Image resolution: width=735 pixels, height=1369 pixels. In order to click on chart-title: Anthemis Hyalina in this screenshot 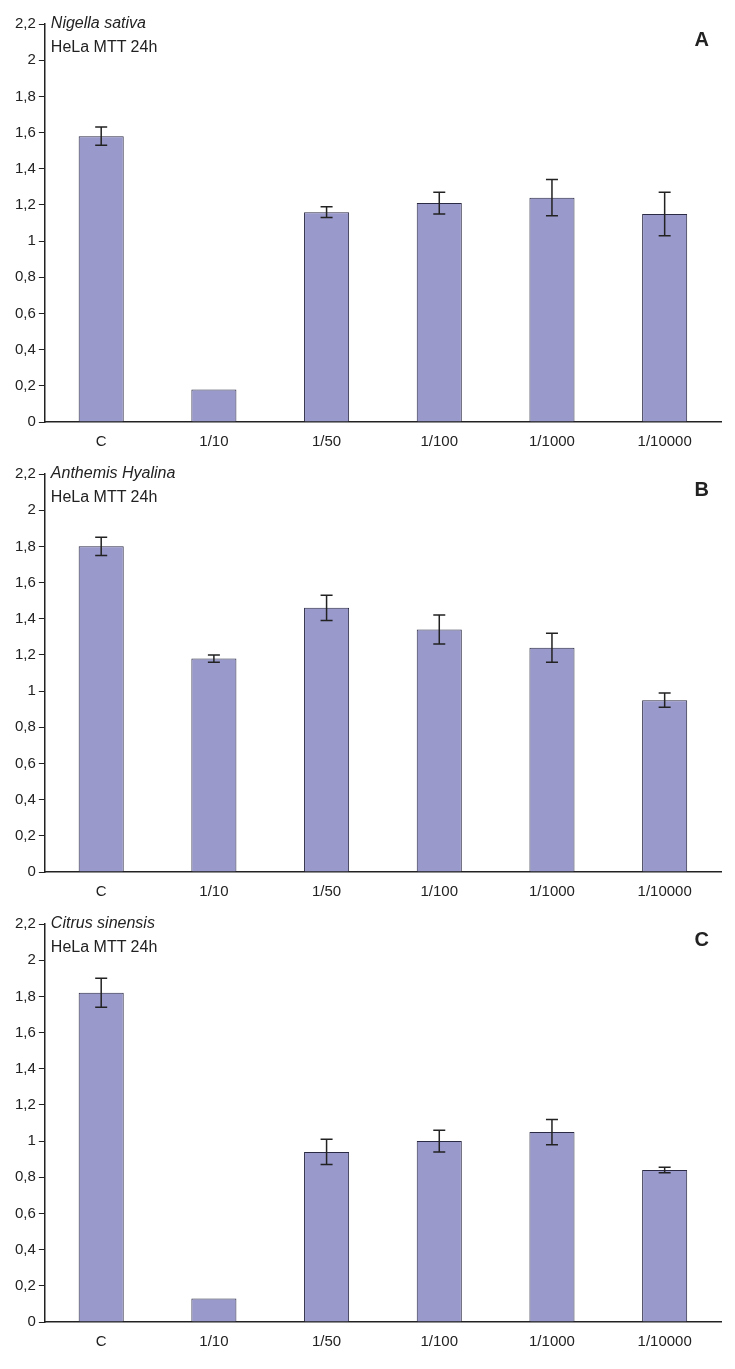, I will do `click(112, 473)`.